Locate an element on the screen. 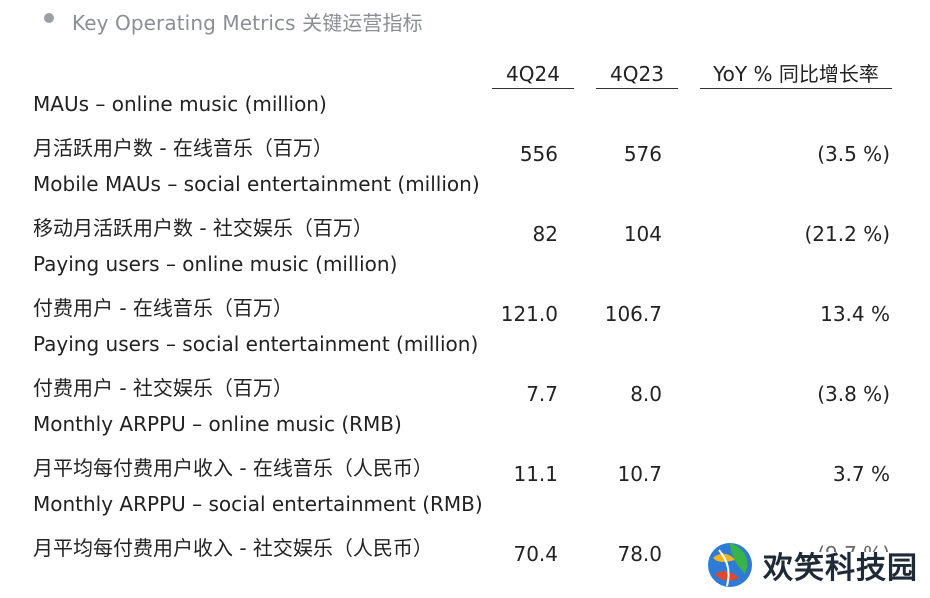 The width and height of the screenshot is (930, 598). value-4q23: 8.0 is located at coordinates (646, 394).